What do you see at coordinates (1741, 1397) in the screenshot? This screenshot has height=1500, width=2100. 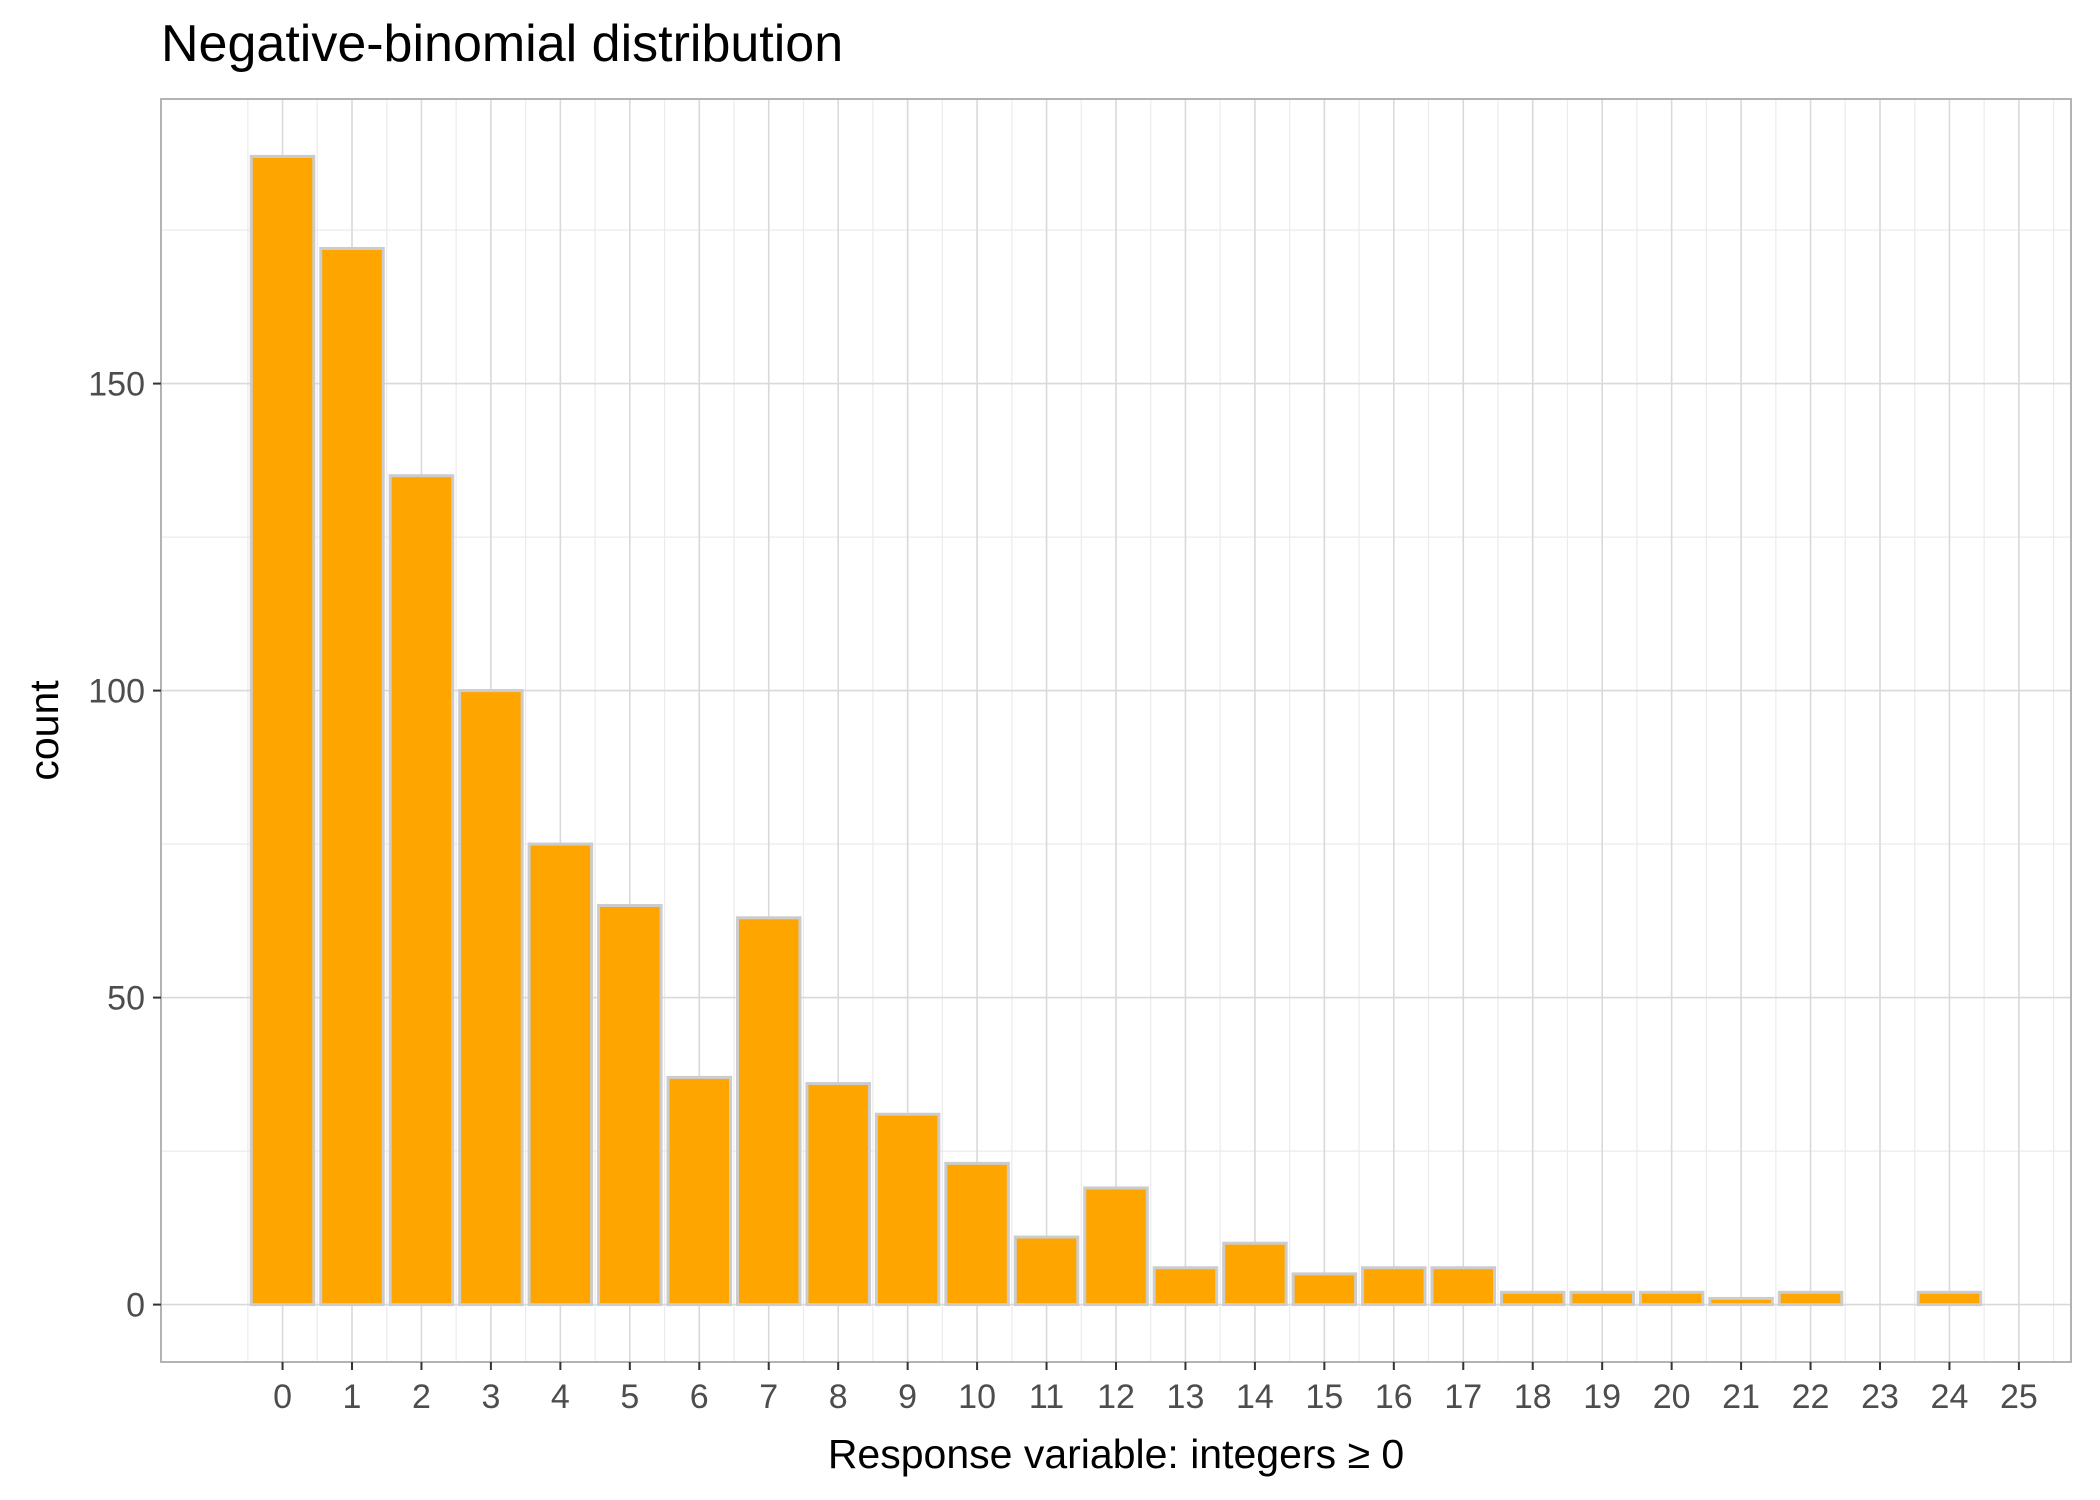 I see `x-tick-label: 21` at bounding box center [1741, 1397].